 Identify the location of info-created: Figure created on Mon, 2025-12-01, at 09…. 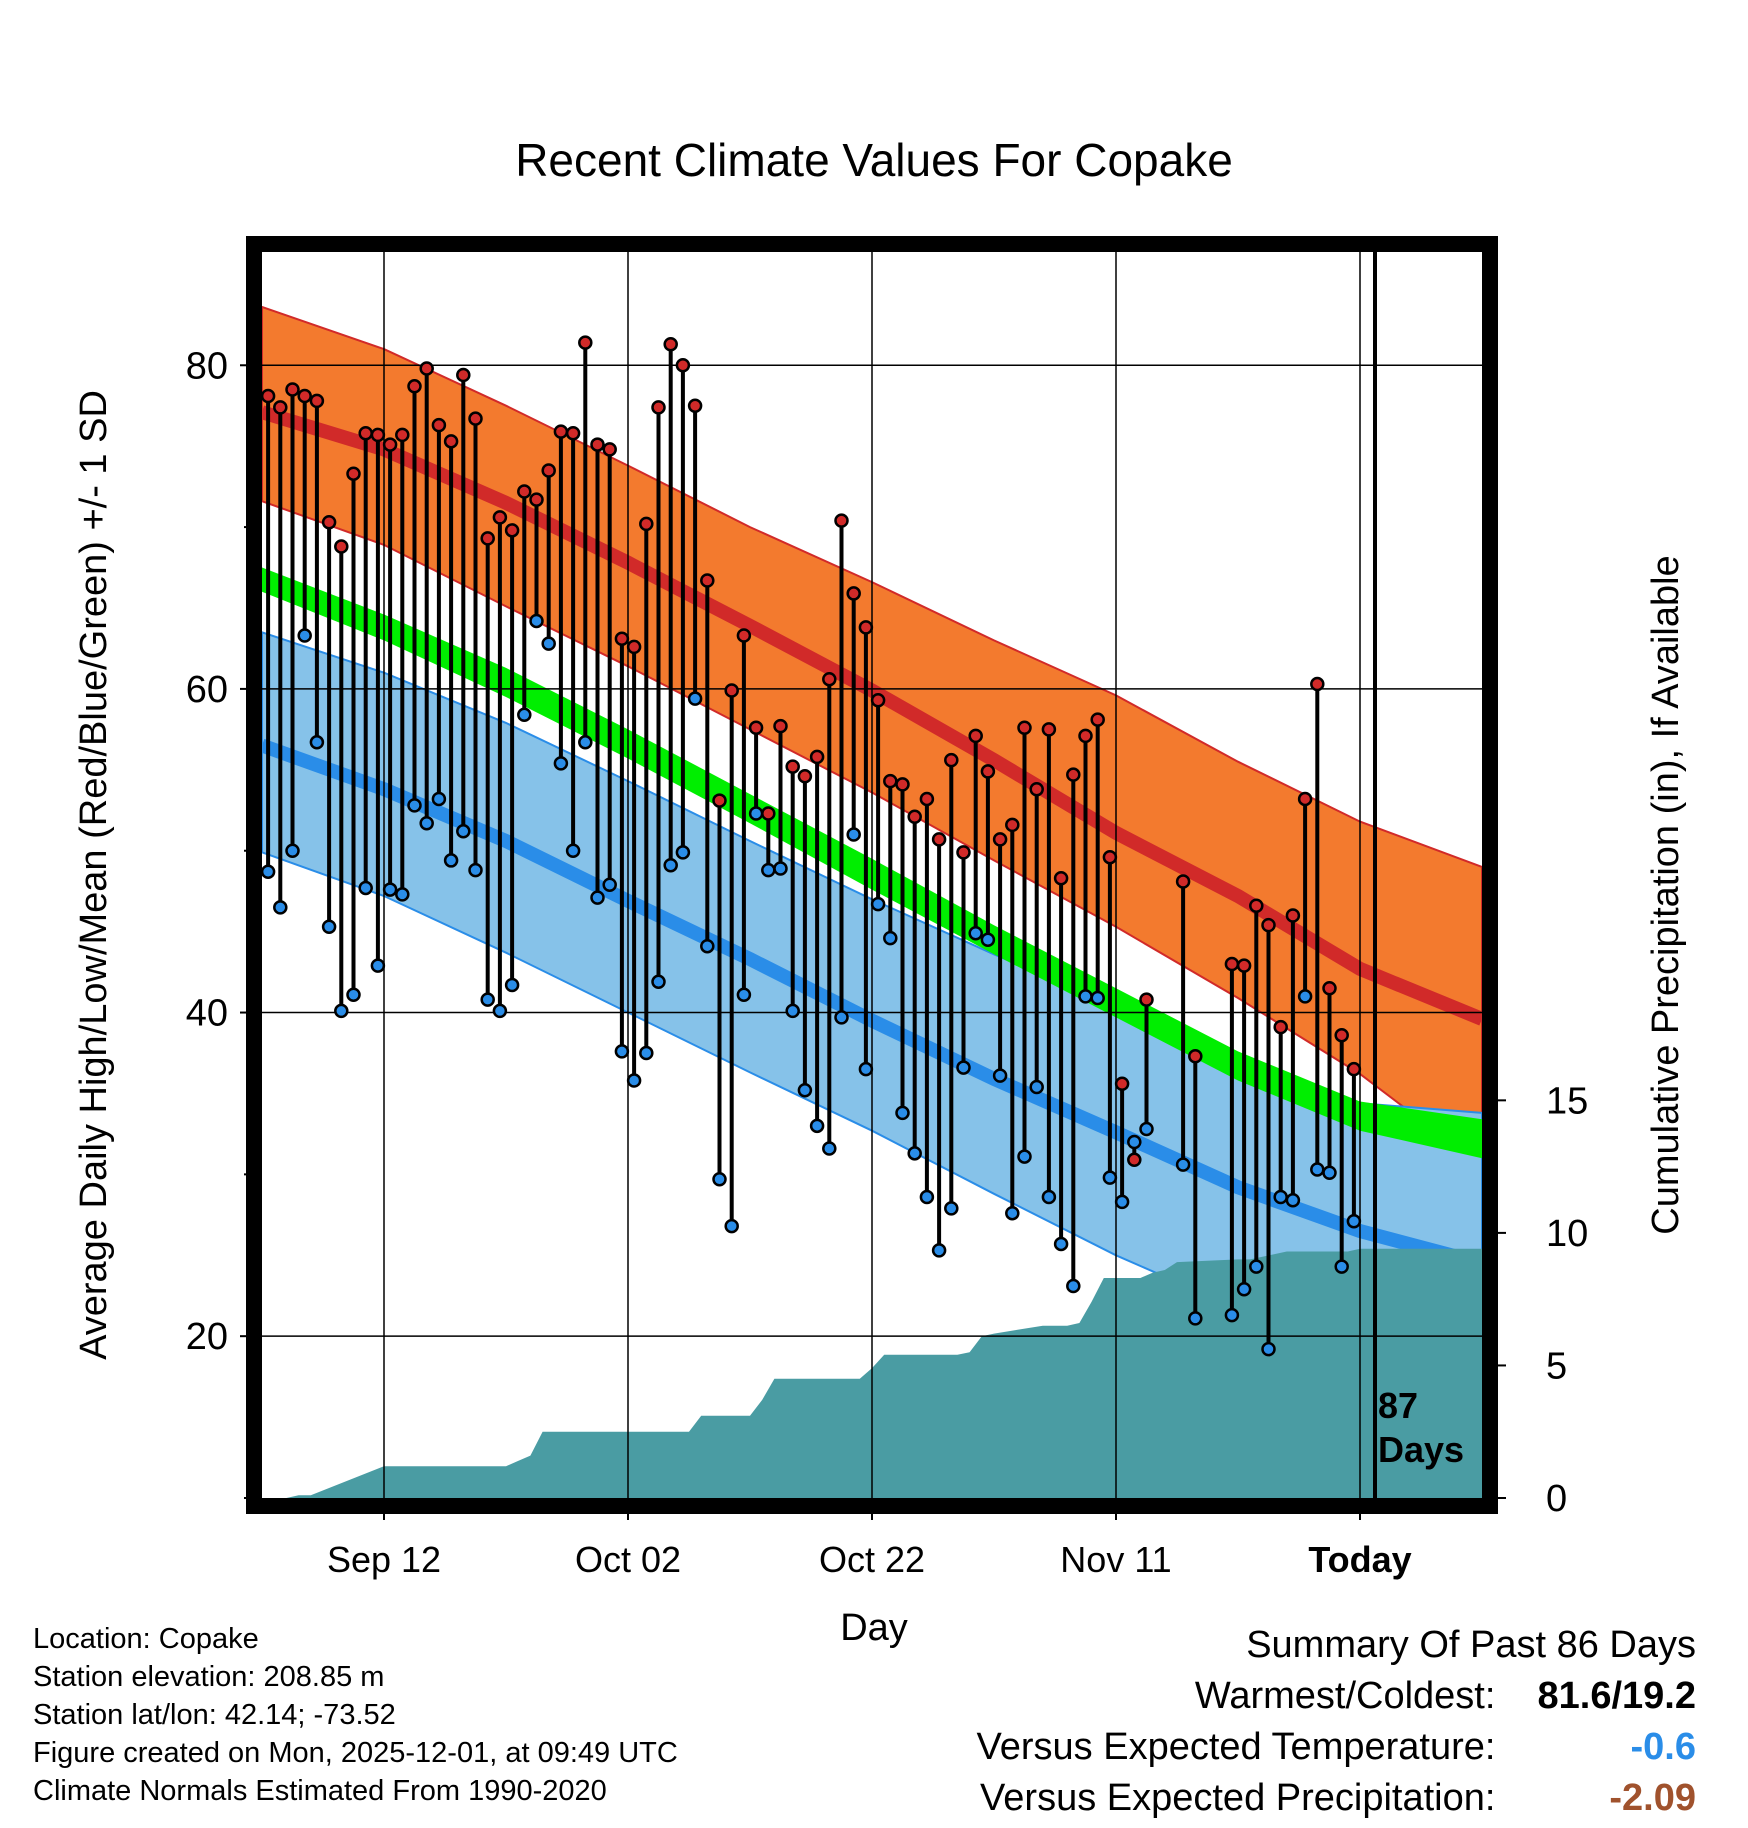
(355, 1753).